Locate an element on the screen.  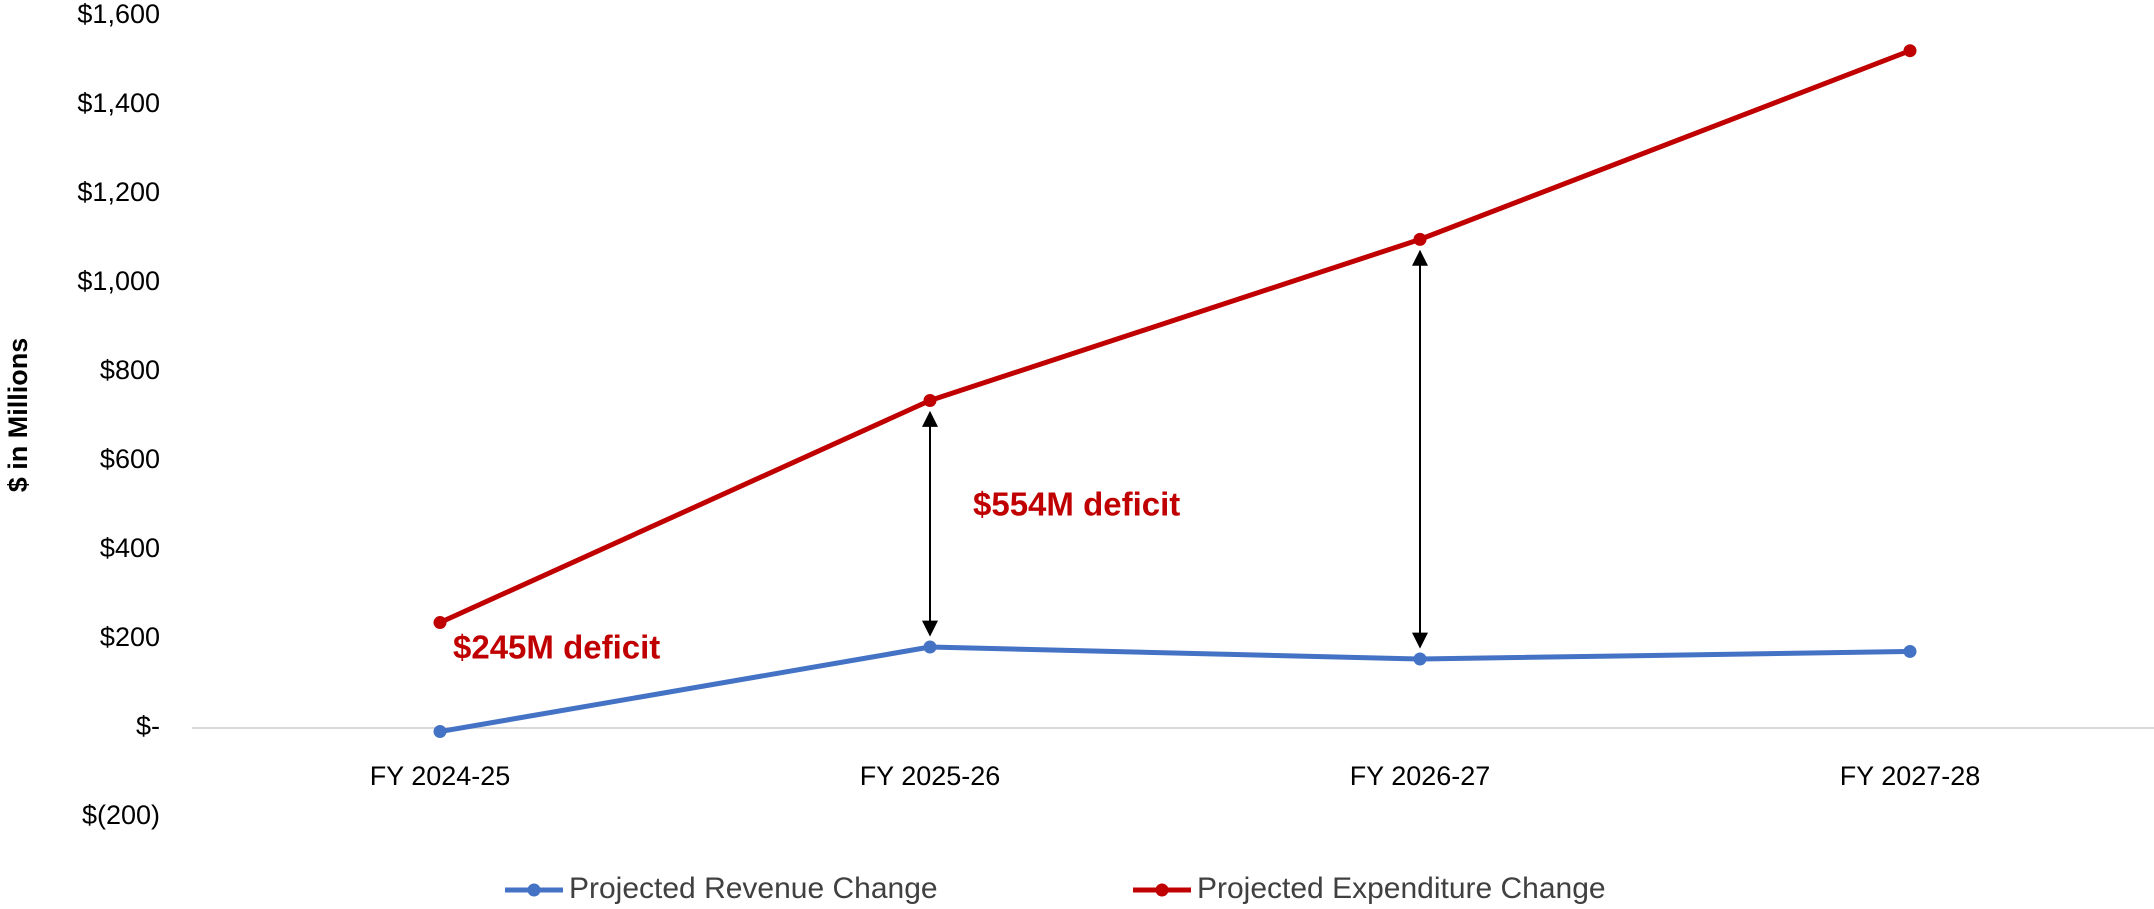
y-tick-label: $200 is located at coordinates (130, 637).